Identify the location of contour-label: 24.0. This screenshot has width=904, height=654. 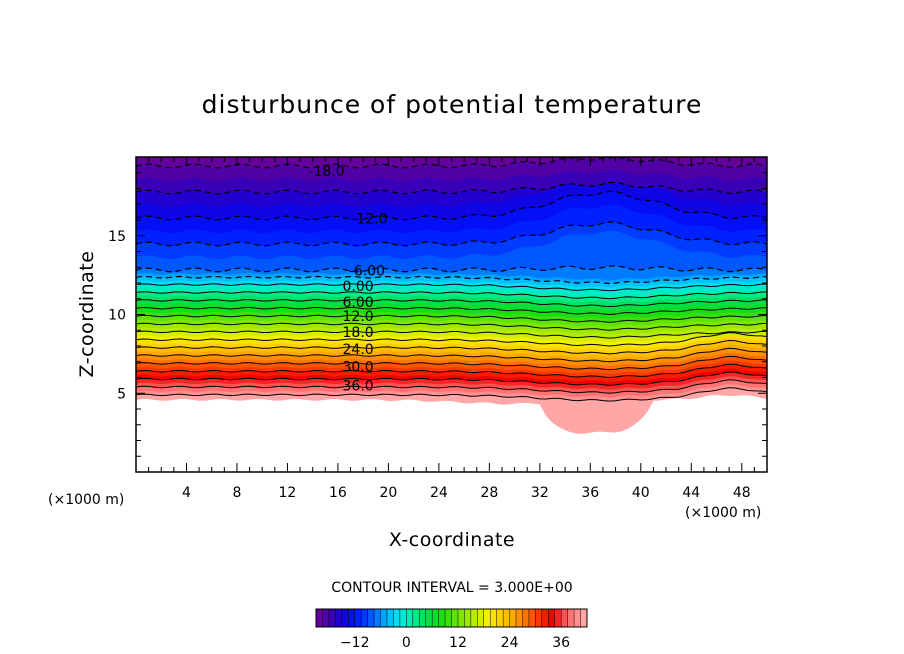
(358, 350).